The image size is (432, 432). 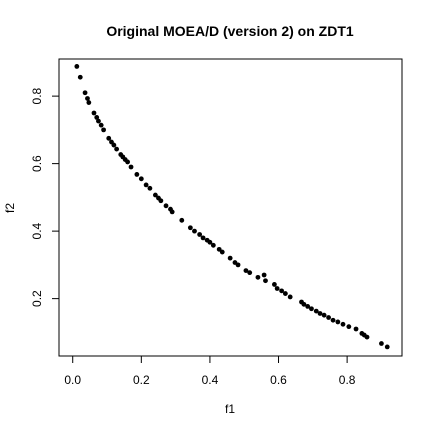 I want to click on y-tick-label: 0.2, so click(x=37, y=298).